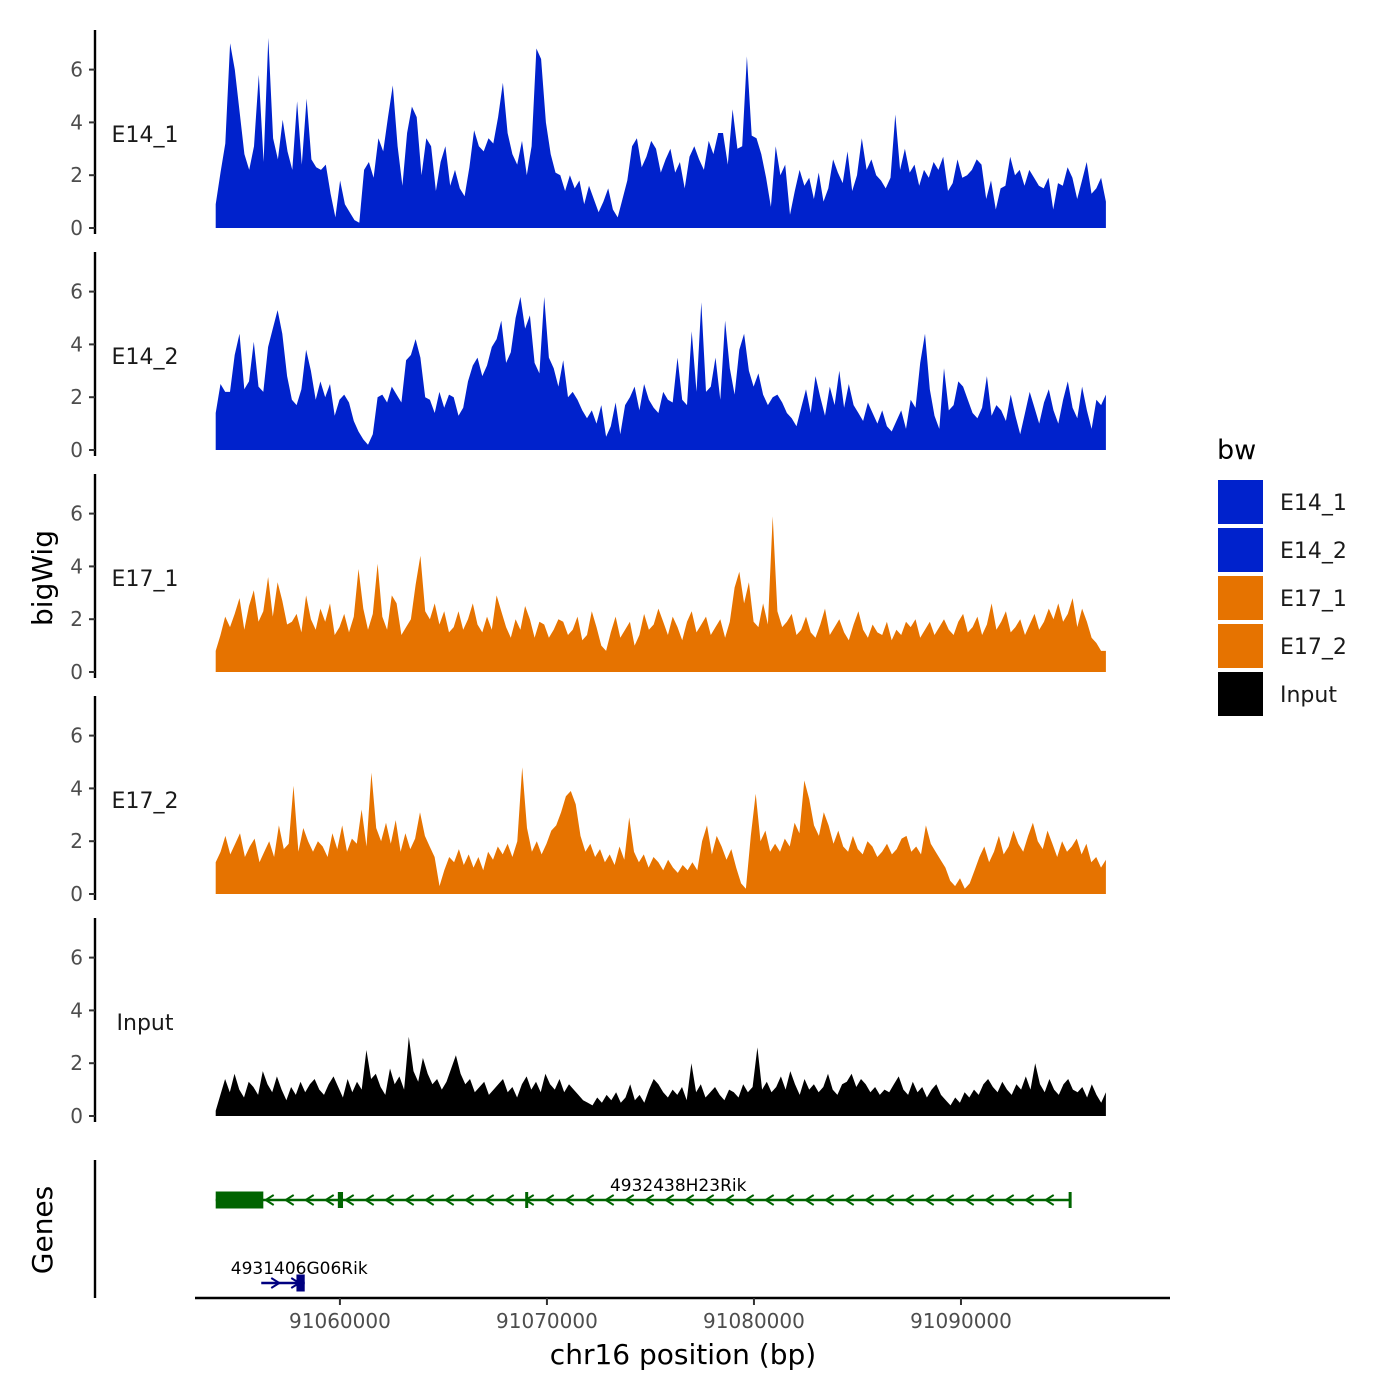 The height and width of the screenshot is (1400, 1400). What do you see at coordinates (660, 1076) in the screenshot?
I see `area-Input` at bounding box center [660, 1076].